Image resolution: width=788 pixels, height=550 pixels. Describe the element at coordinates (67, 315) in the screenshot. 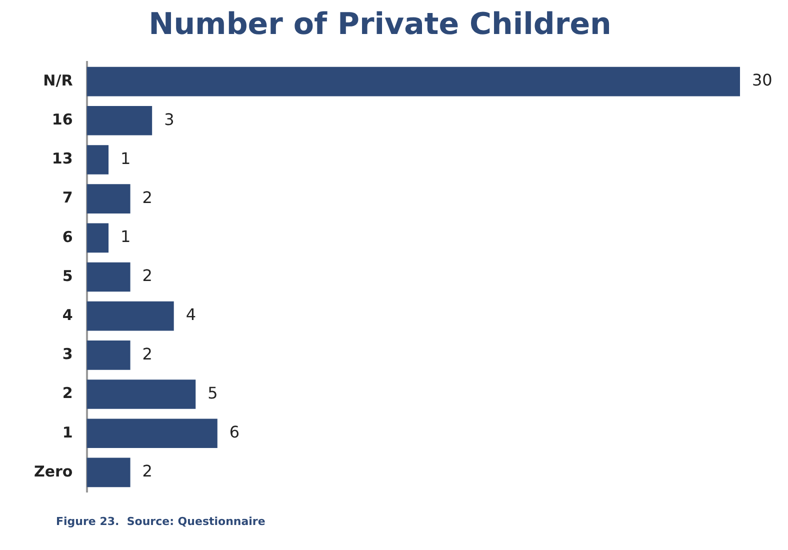

I see `y-tick-label: 4` at that location.